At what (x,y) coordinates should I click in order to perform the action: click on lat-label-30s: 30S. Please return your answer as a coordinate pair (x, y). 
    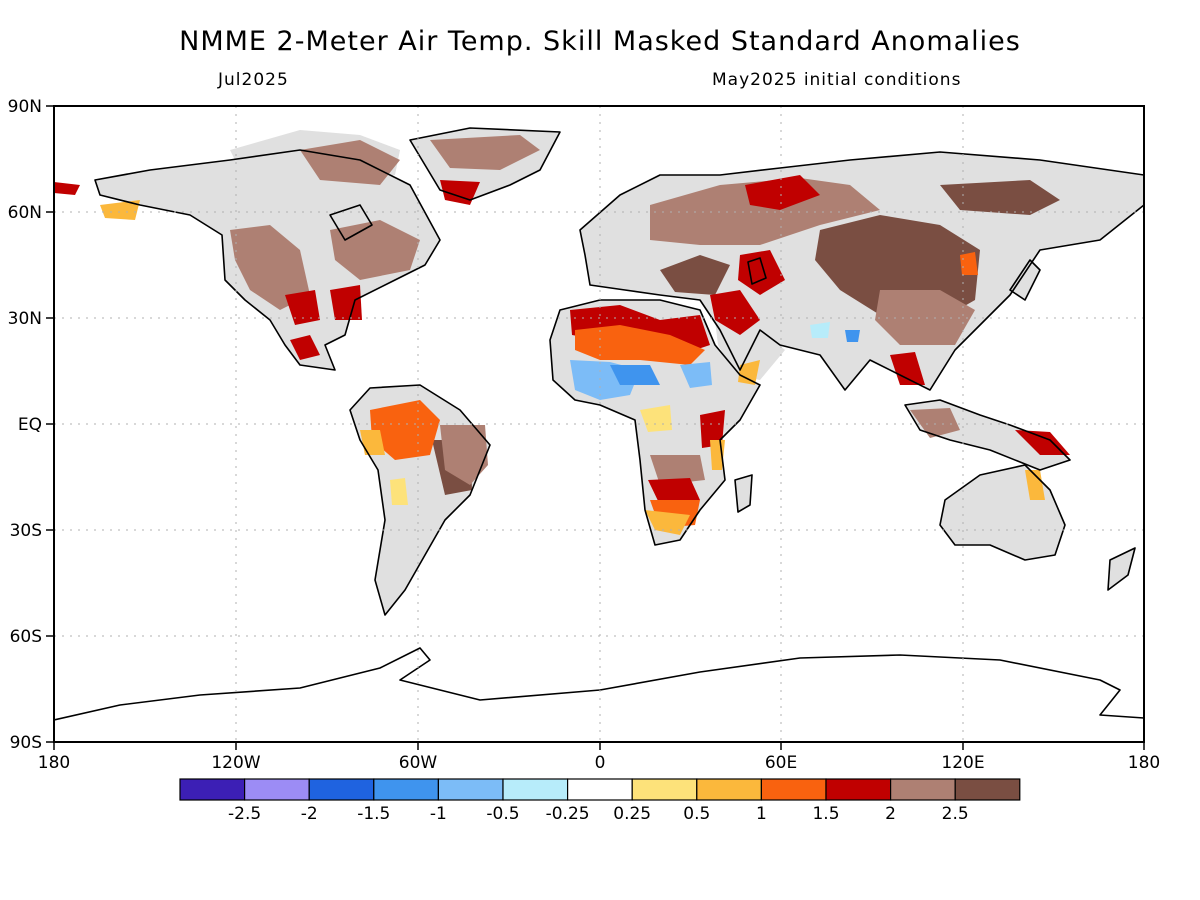
    Looking at the image, I should click on (26, 531).